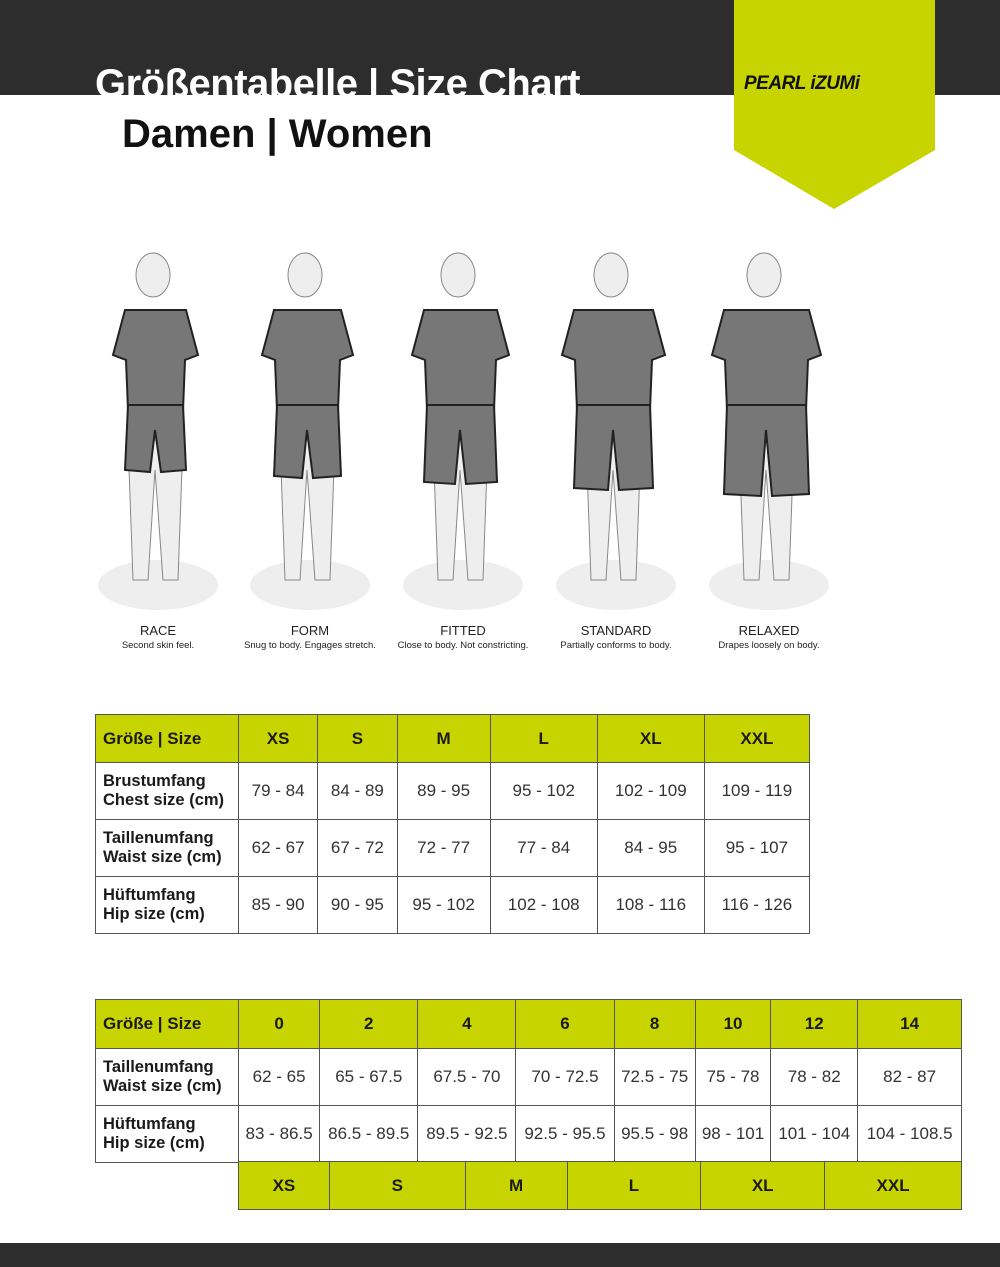  I want to click on size-value: 62 - 65, so click(279, 1077).